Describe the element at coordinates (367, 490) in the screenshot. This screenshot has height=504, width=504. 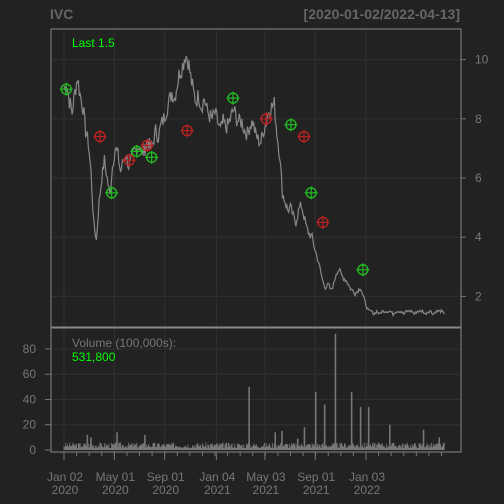
I see `date-tick-year-label: 2022` at that location.